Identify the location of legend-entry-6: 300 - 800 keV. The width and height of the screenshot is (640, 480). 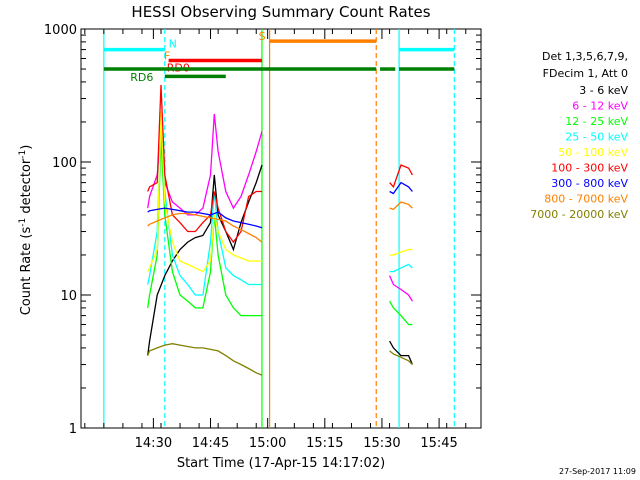
(589, 183).